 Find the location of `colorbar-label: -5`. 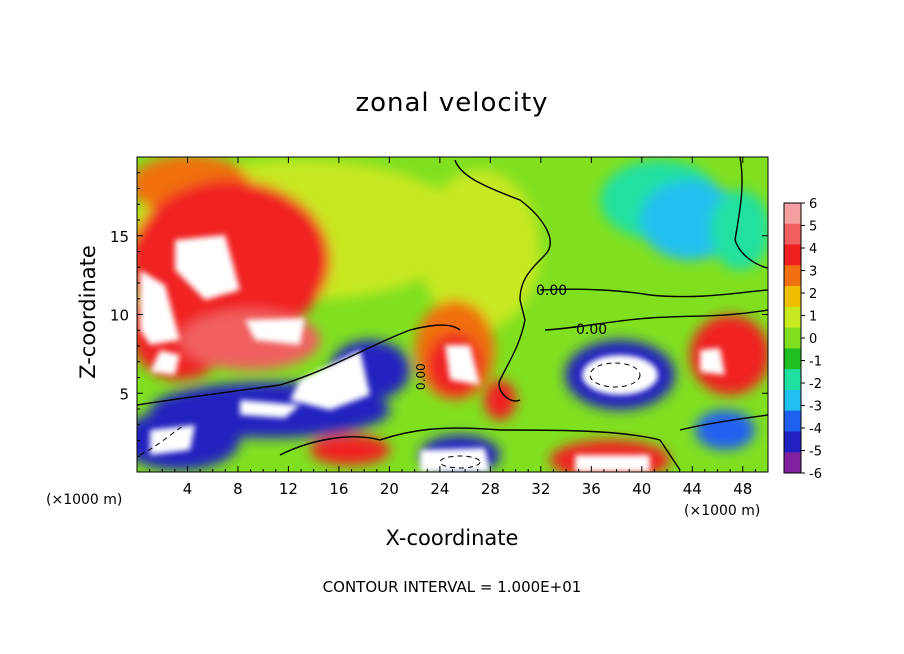

colorbar-label: -5 is located at coordinates (815, 452).